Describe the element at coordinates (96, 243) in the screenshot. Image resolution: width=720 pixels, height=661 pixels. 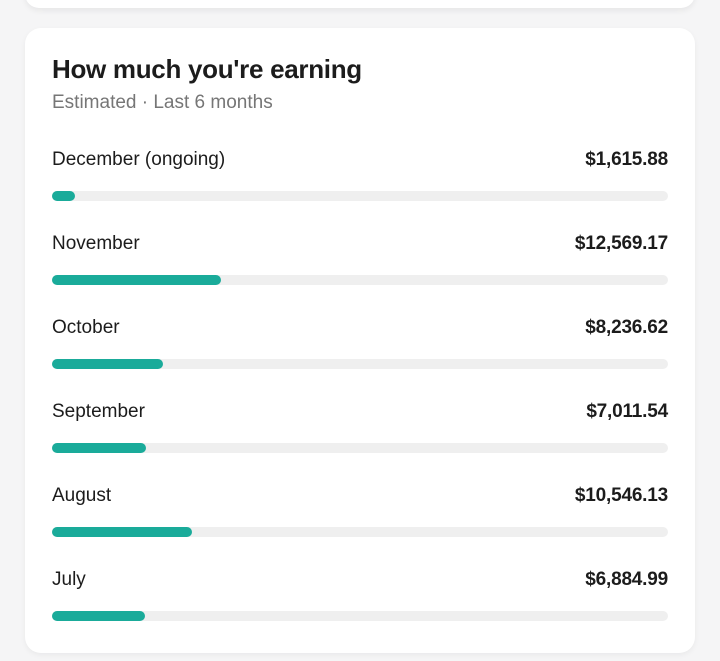
I see `month-label: November` at that location.